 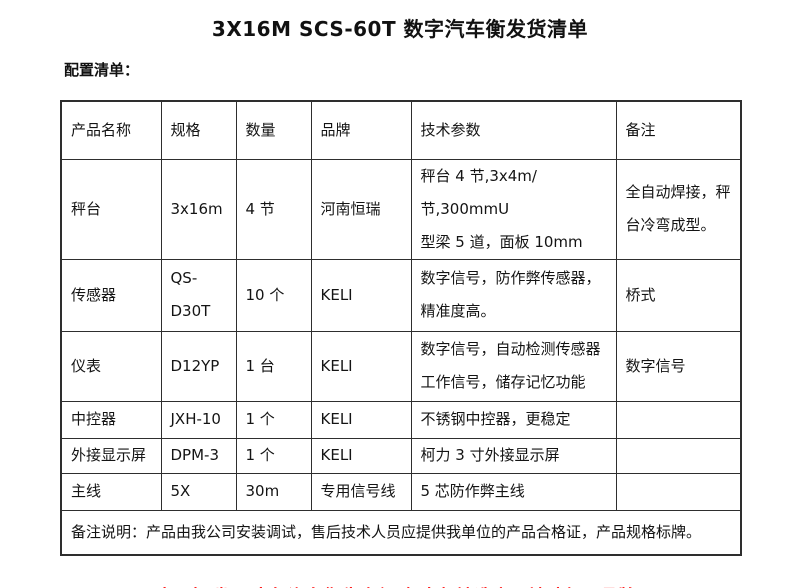 What do you see at coordinates (513, 130) in the screenshot?
I see `header-cell-tech-params: 技术参数` at bounding box center [513, 130].